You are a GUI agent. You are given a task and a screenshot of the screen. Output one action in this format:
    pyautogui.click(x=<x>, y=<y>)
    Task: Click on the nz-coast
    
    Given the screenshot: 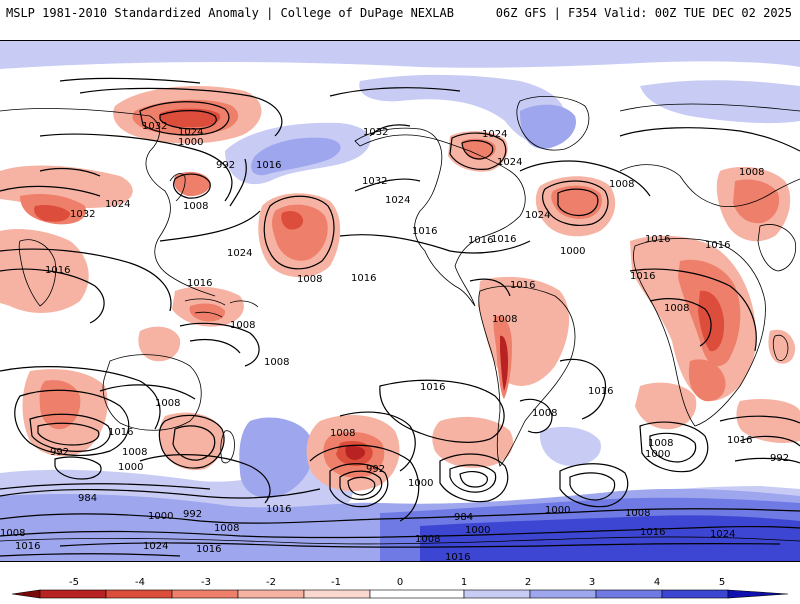 What is the action you would take?
    pyautogui.click(x=227, y=447)
    